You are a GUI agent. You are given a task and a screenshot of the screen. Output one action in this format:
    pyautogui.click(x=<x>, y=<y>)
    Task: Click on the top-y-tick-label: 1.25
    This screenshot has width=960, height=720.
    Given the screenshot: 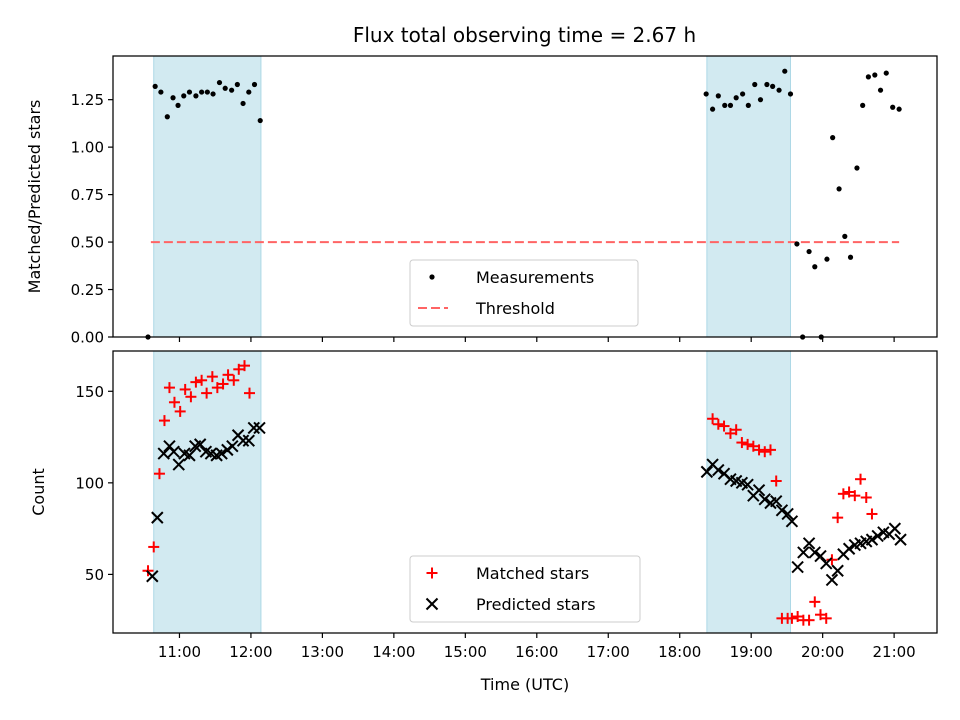 What is the action you would take?
    pyautogui.click(x=87, y=100)
    